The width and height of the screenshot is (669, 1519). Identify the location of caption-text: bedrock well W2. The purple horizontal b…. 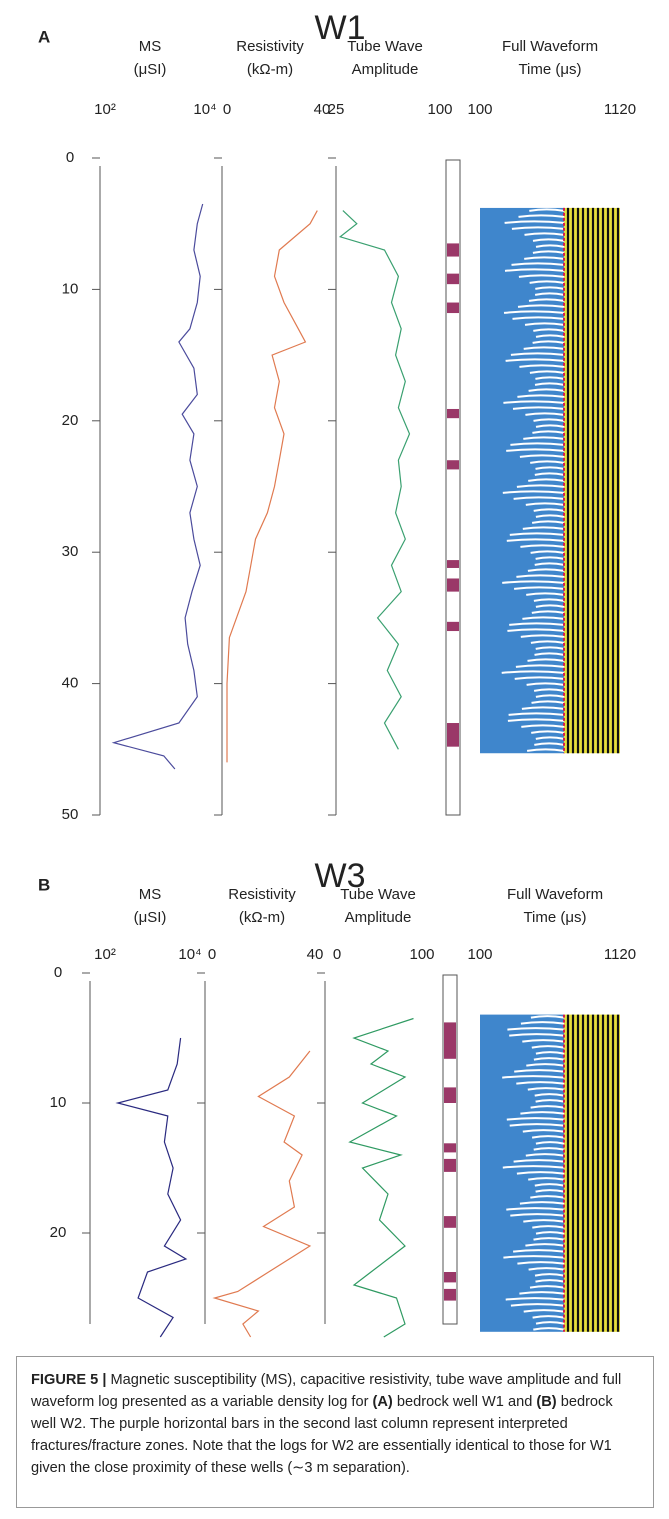
(322, 1435).